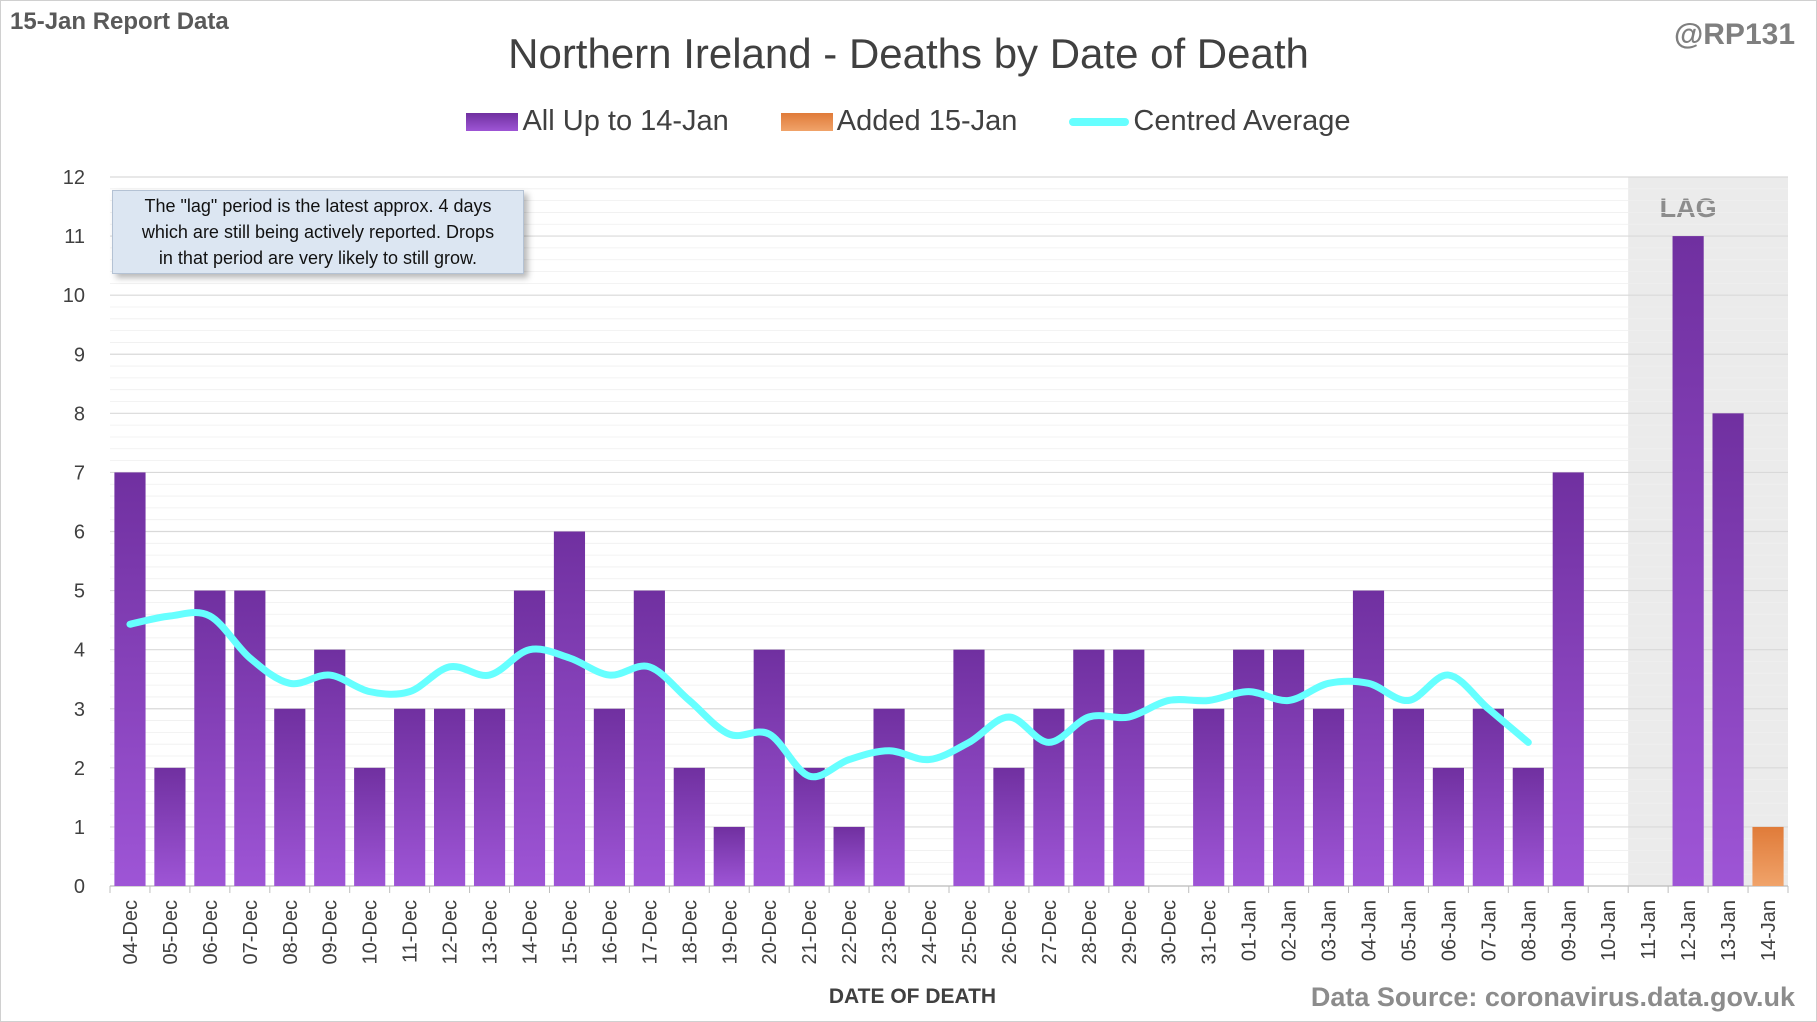 This screenshot has width=1817, height=1022. I want to click on x-tick-label: 29-Dec, so click(1130, 932).